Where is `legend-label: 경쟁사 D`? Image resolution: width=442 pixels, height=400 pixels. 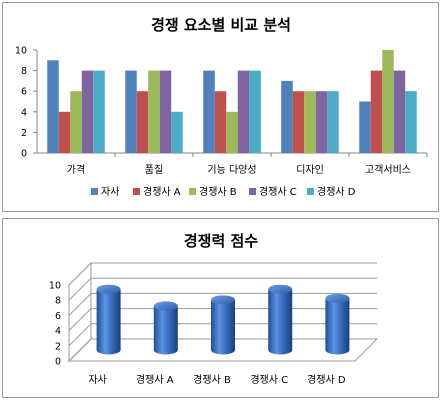 legend-label: 경쟁사 D is located at coordinates (336, 191).